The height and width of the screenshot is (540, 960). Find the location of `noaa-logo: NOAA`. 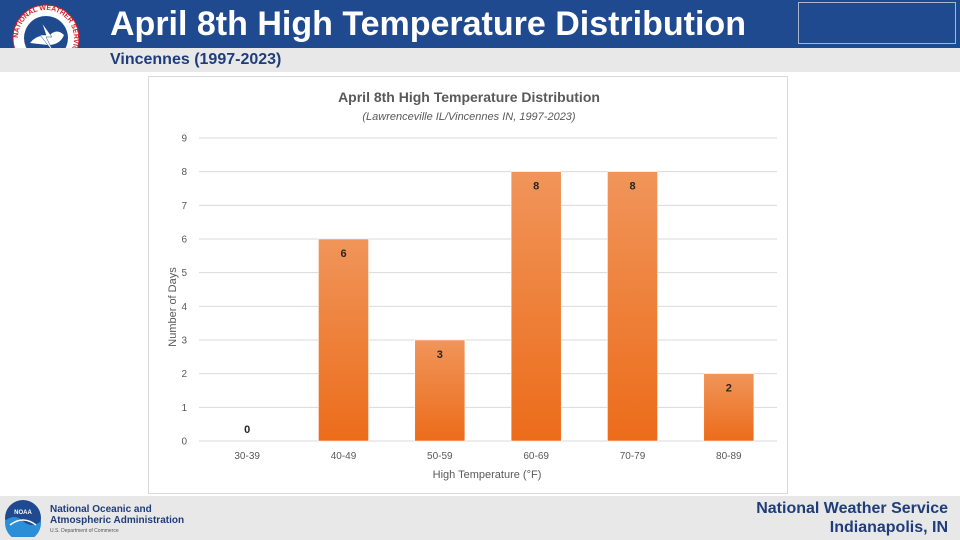

noaa-logo: NOAA is located at coordinates (23, 518).